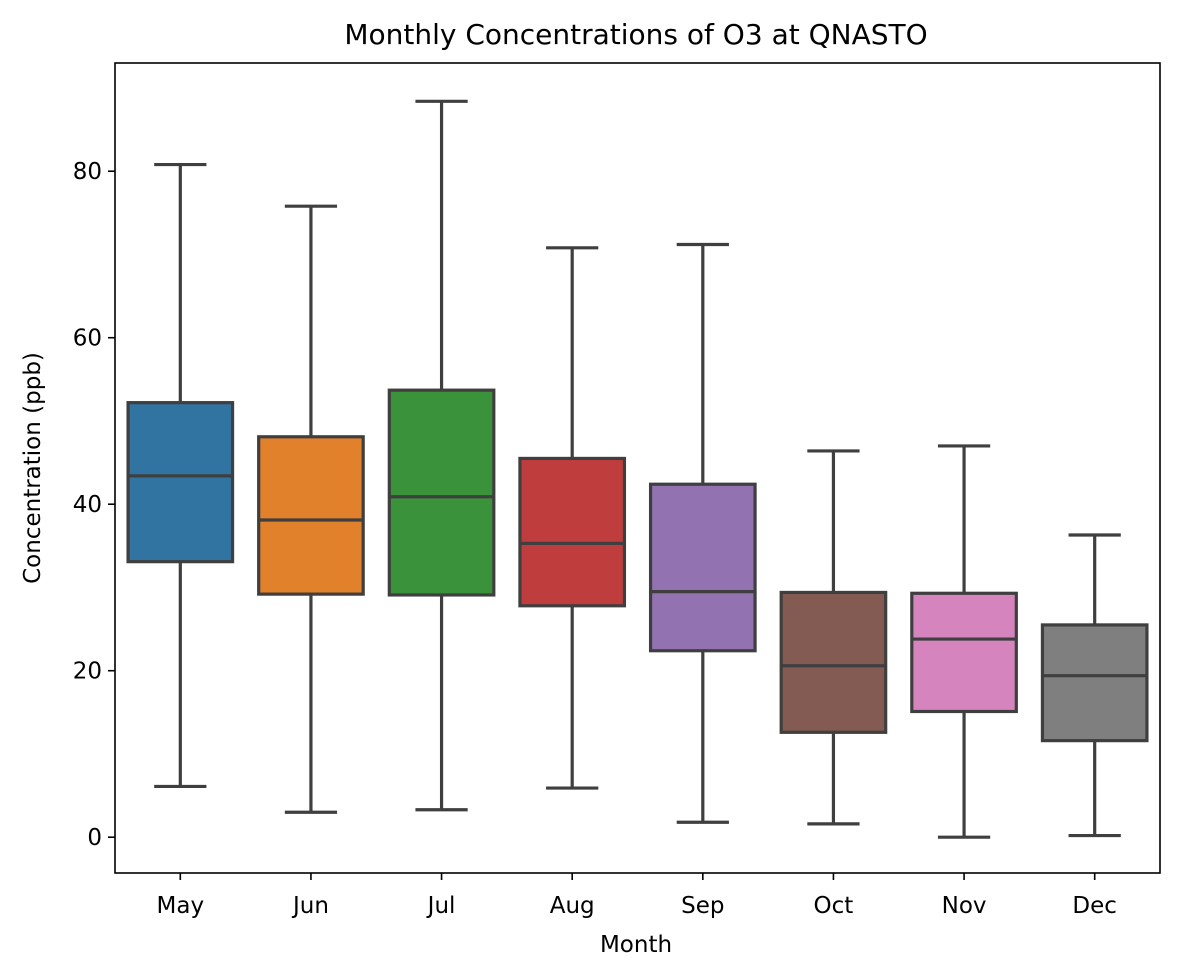  I want to click on y-axis-label: Concentration (ppb), so click(33, 468).